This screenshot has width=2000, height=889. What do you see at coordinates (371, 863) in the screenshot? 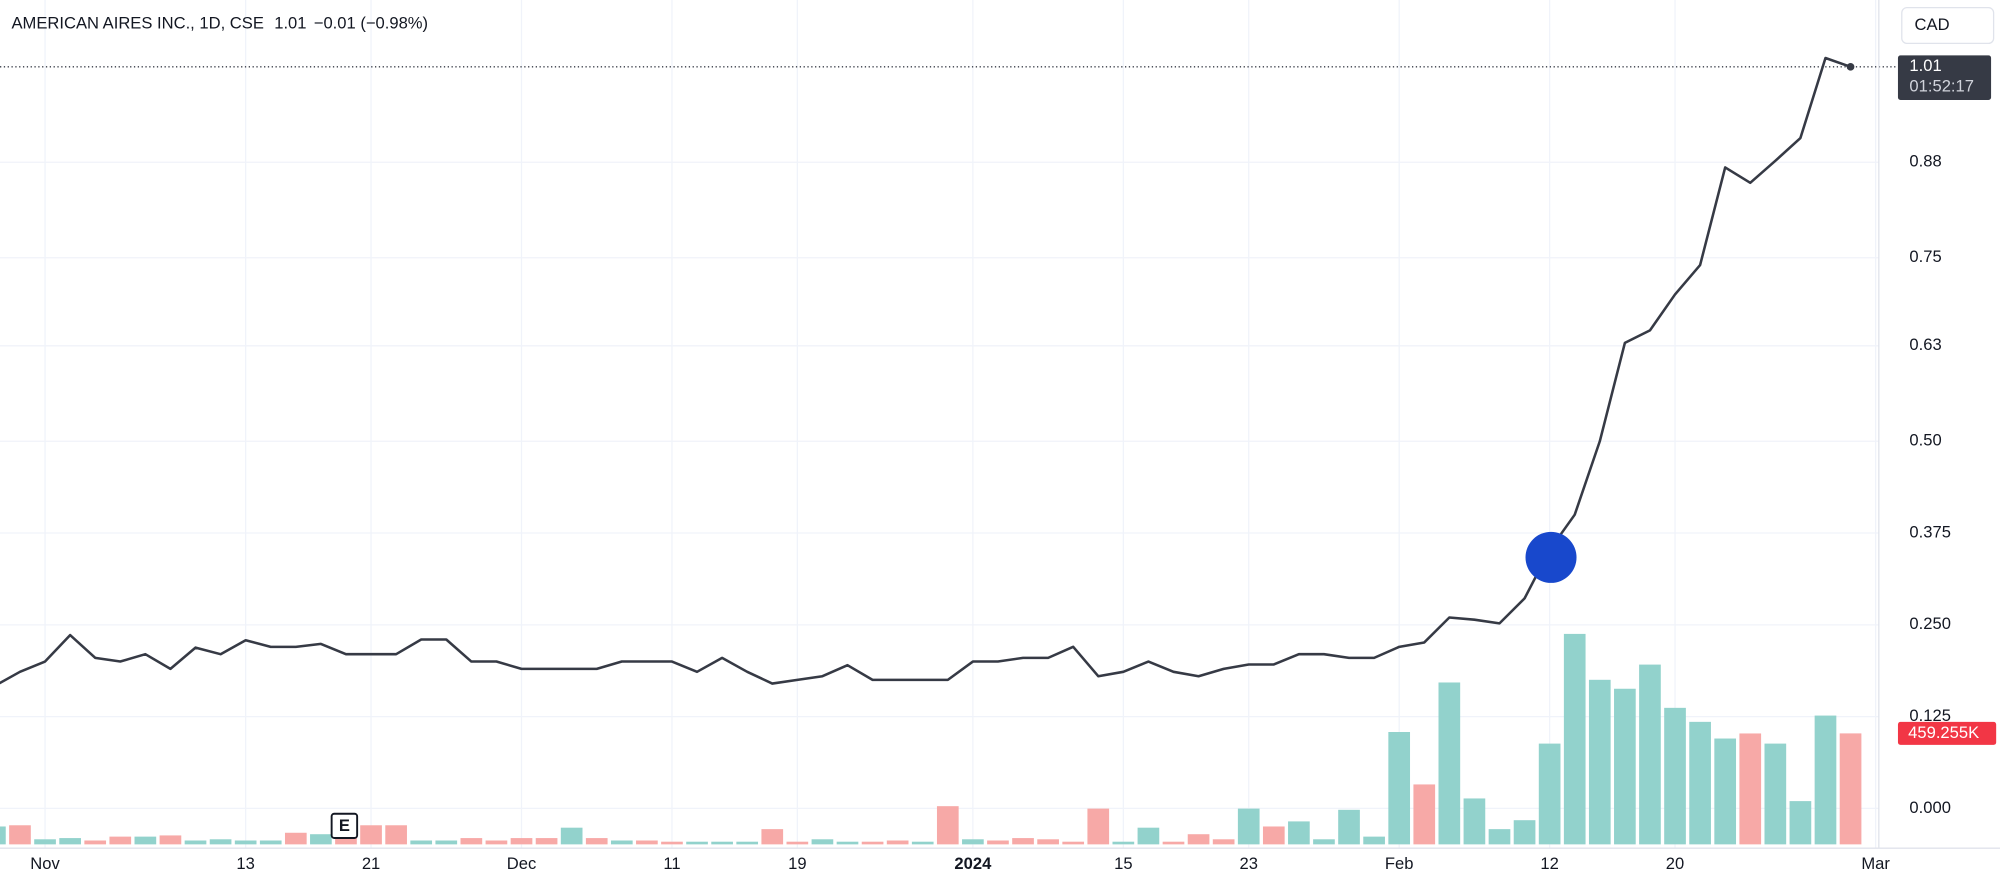
I see `x-tick-label: 21` at bounding box center [371, 863].